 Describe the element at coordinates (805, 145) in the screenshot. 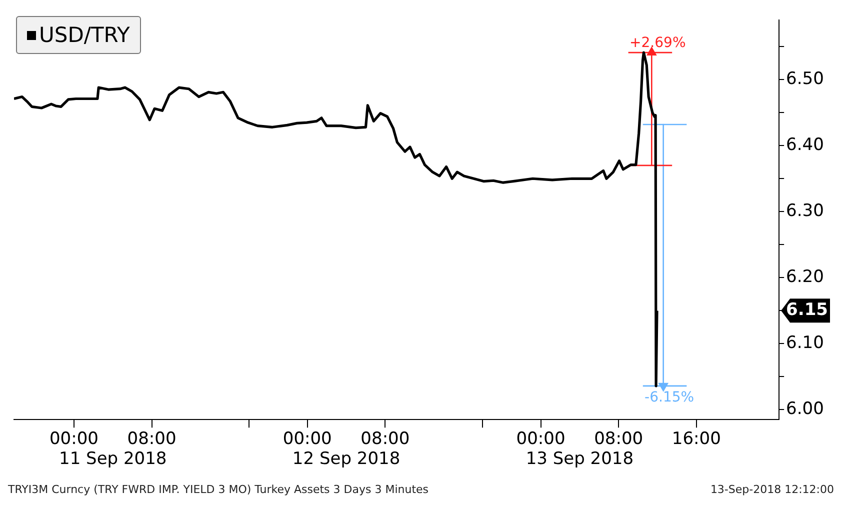

I see `y-tick-label: 6.40` at that location.